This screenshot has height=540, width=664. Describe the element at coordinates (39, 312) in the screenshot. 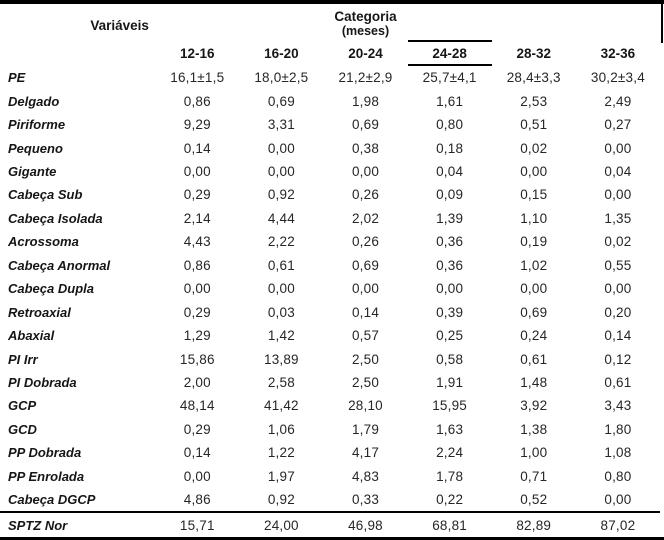

I see `row-label: Retroaxial` at that location.